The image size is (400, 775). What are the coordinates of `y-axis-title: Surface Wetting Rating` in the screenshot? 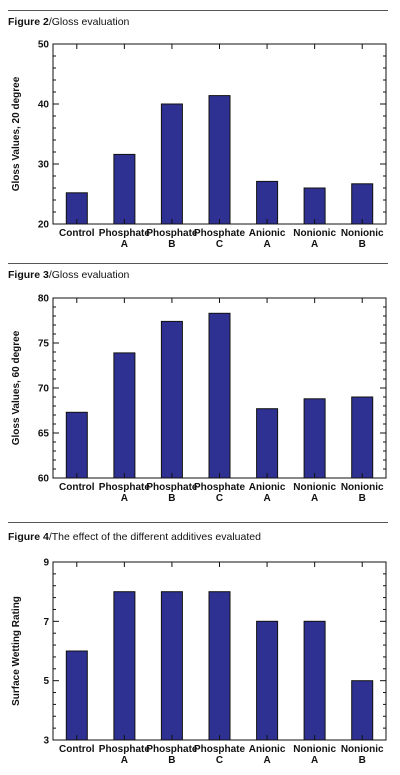 It's located at (16, 651).